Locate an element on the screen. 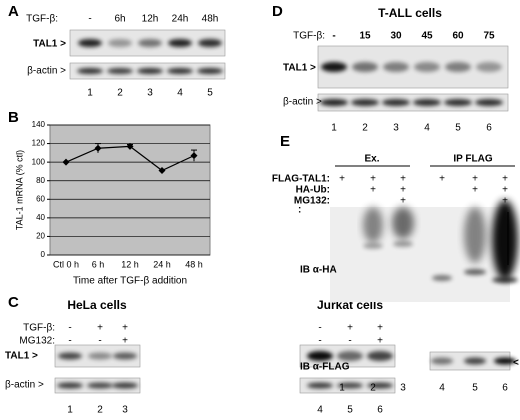 The image size is (520, 420). condition: 12h is located at coordinates (150, 19).